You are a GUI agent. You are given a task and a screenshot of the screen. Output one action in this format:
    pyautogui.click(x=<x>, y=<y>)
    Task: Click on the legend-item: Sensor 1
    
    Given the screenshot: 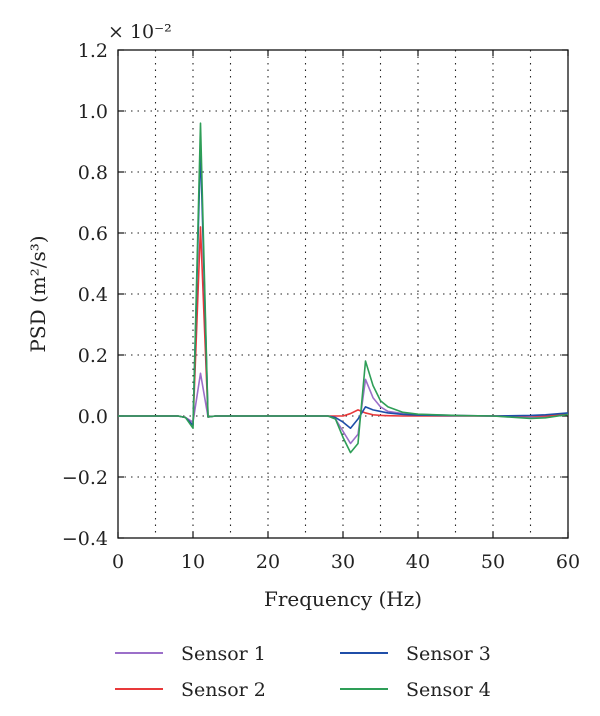 What is the action you would take?
    pyautogui.click(x=190, y=654)
    